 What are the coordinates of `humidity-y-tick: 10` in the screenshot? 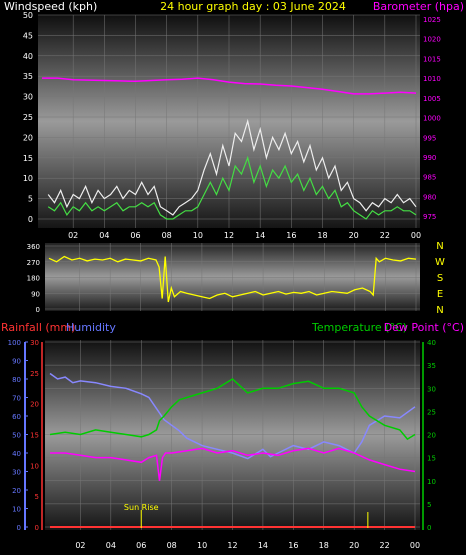 It's located at (16, 510).